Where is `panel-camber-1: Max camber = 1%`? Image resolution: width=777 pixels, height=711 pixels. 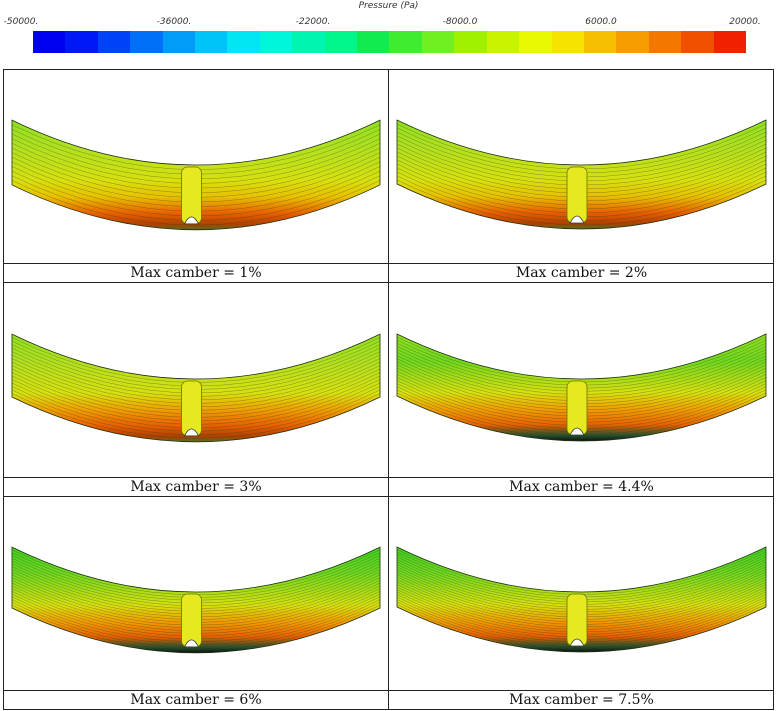 panel-camber-1: Max camber = 1% is located at coordinates (196, 177).